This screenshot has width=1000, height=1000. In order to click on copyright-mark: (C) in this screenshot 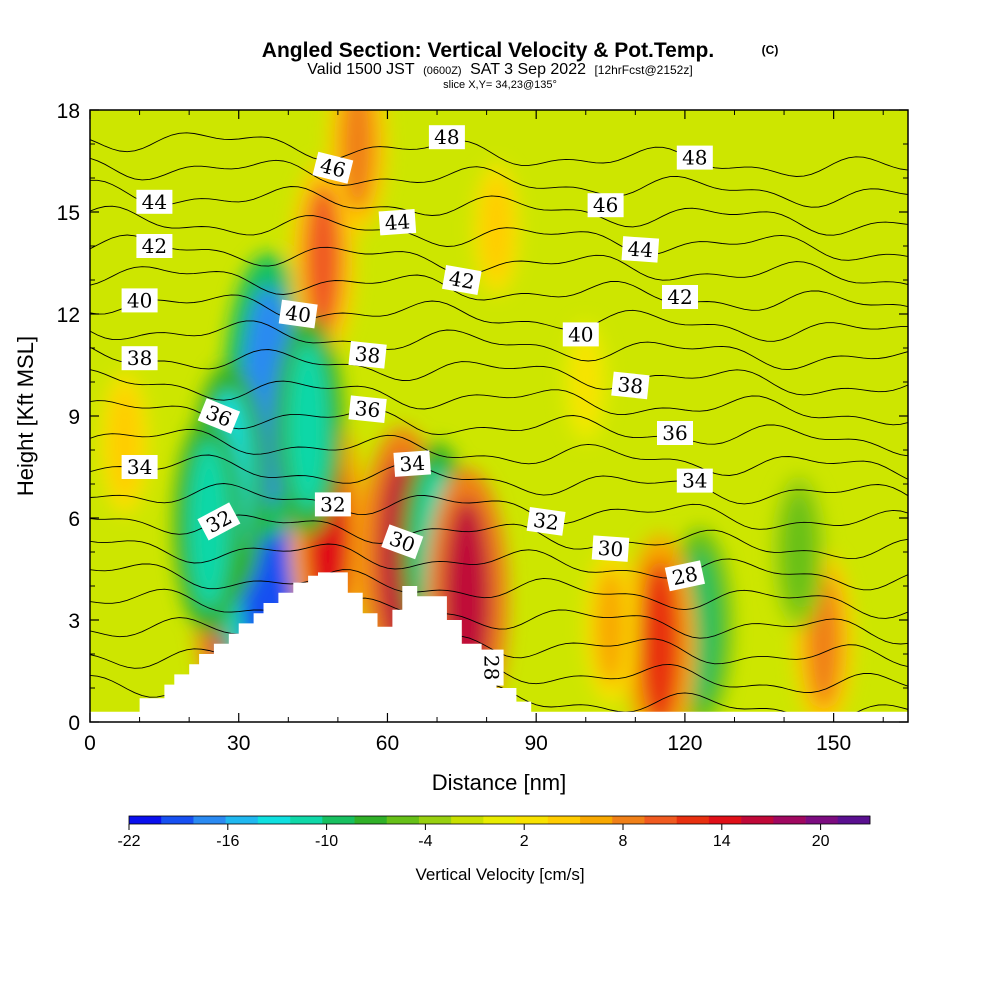, I will do `click(770, 50)`.